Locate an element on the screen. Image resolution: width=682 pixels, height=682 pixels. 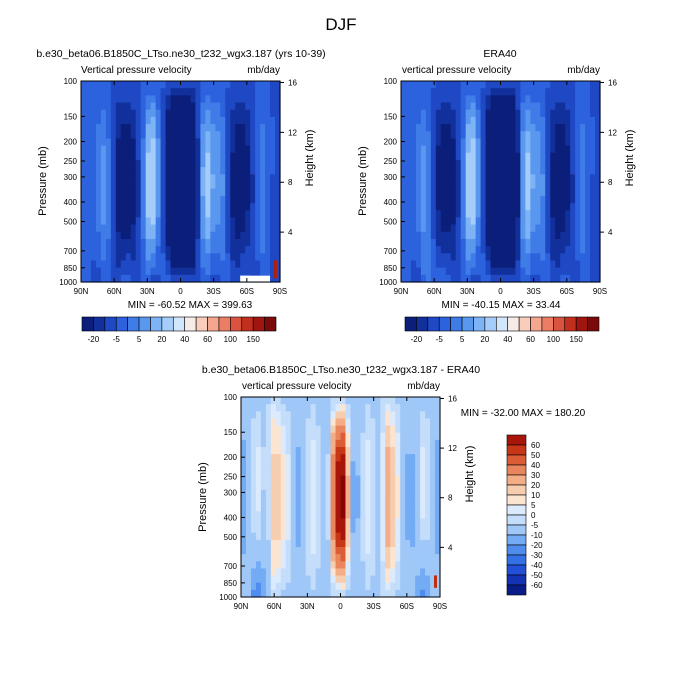
colorbar-box is located at coordinates (513, 324).